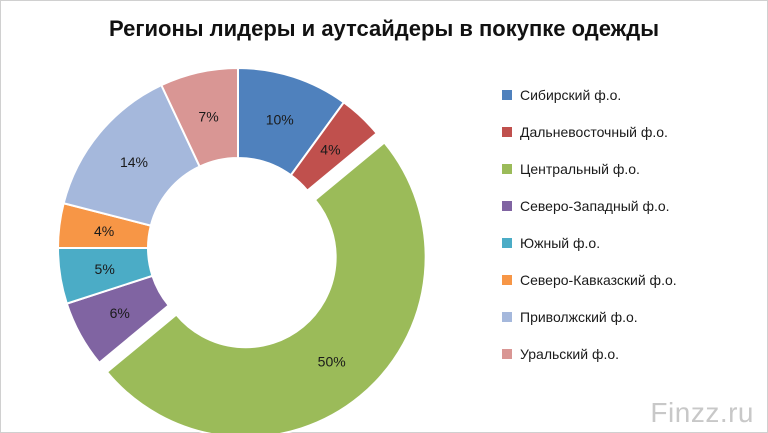  What do you see at coordinates (120, 313) in the screenshot?
I see `slice-label-4: 6%` at bounding box center [120, 313].